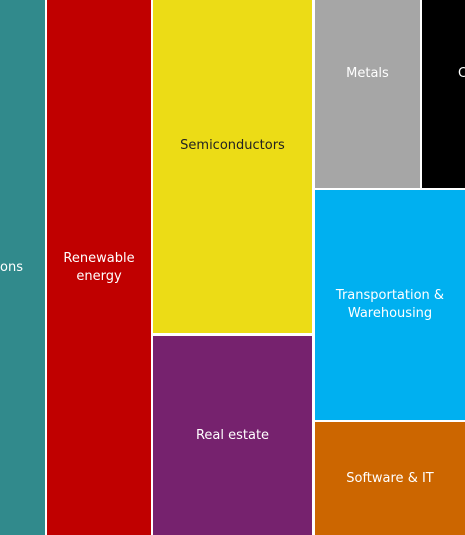 The image size is (465, 535). I want to click on tile-label: Software & IT, so click(390, 478).